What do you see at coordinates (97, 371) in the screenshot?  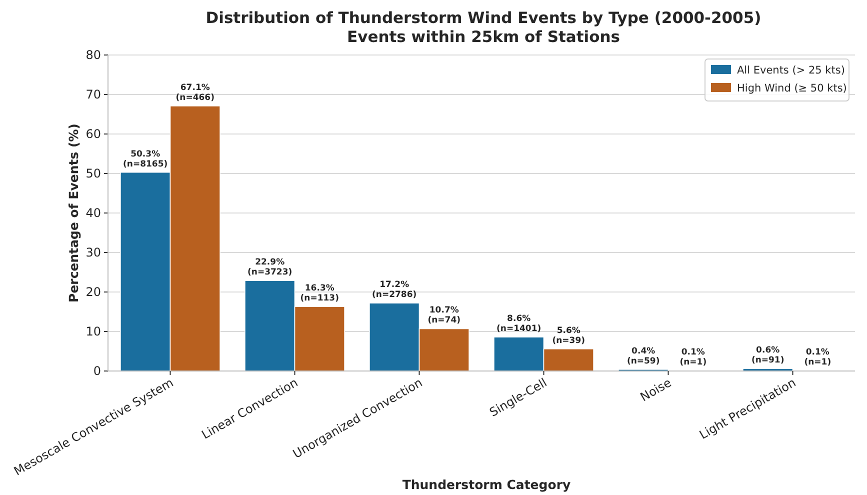 I see `y-tick-label: 0` at bounding box center [97, 371].